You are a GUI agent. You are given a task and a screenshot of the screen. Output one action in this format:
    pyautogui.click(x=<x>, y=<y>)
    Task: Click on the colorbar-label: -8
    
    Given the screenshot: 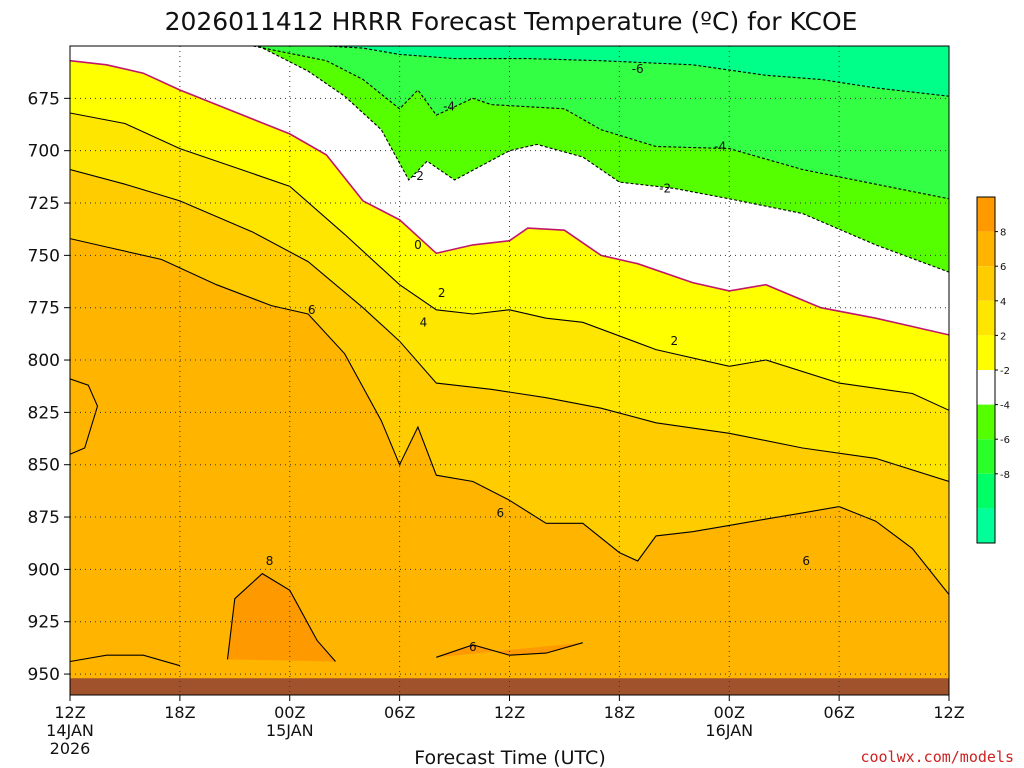 What is the action you would take?
    pyautogui.click(x=1005, y=475)
    